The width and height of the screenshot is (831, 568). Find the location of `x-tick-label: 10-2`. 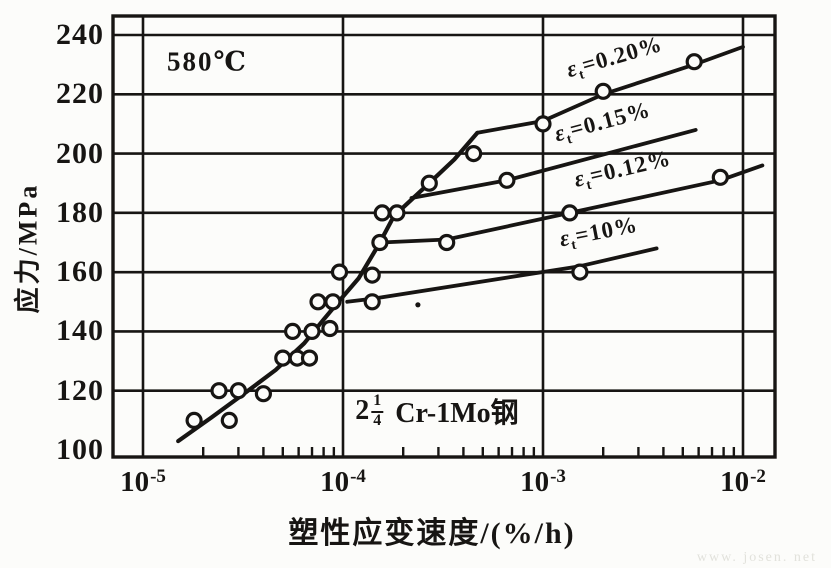

x-tick-label: 10-2 is located at coordinates (743, 482).